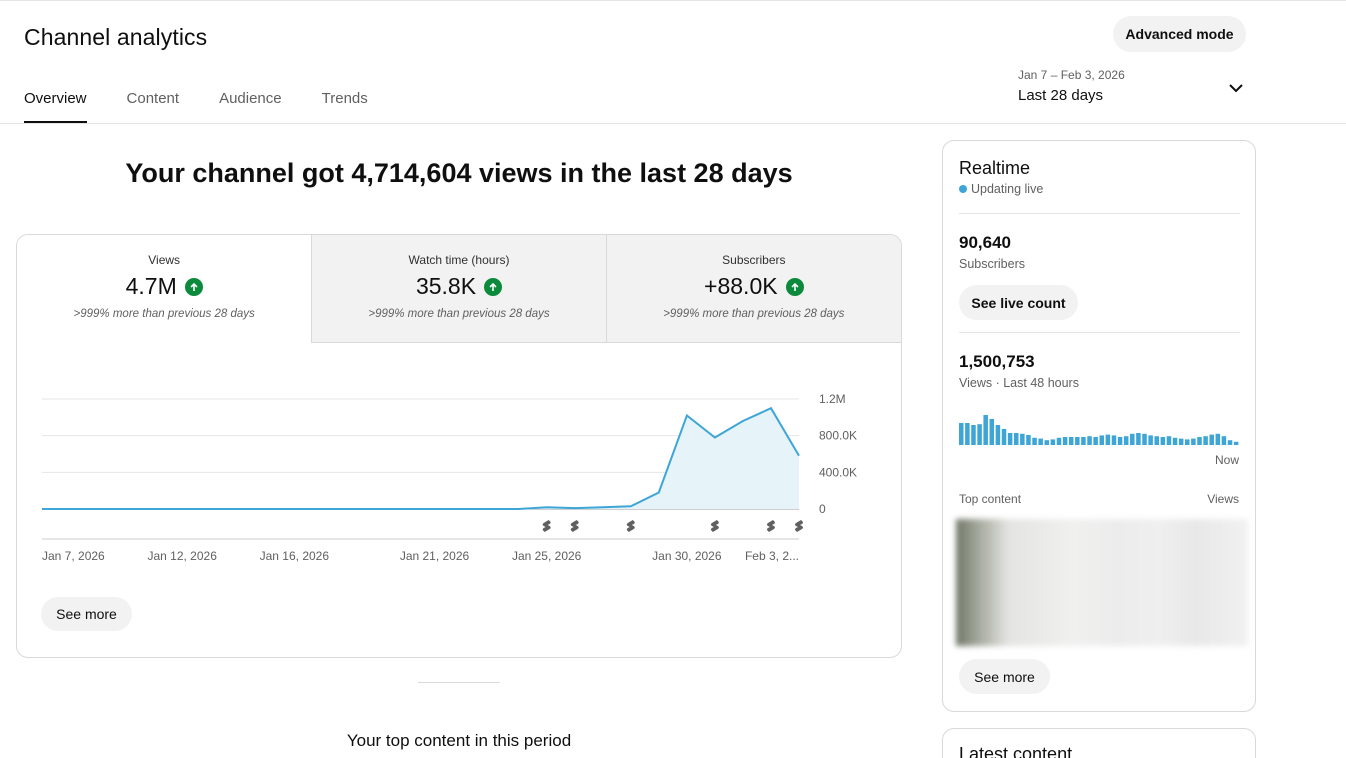 The height and width of the screenshot is (758, 1346). Describe the element at coordinates (1016, 751) in the screenshot. I see `latest-content-title: Latest content` at that location.